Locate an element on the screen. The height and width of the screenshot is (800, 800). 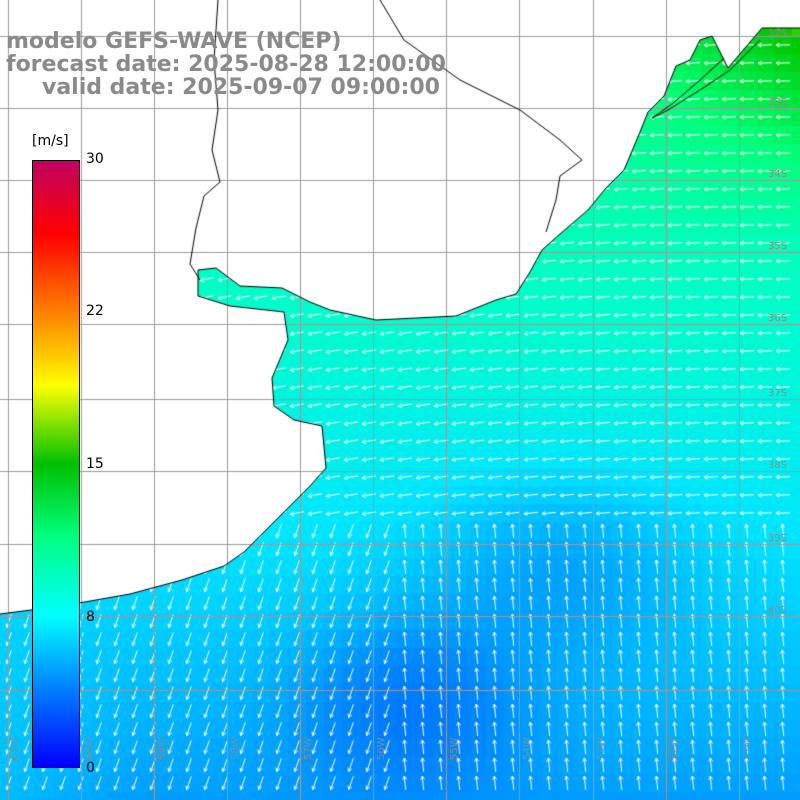
title-model: modelo GEFS-WAVE (NCEP) is located at coordinates (174, 41).